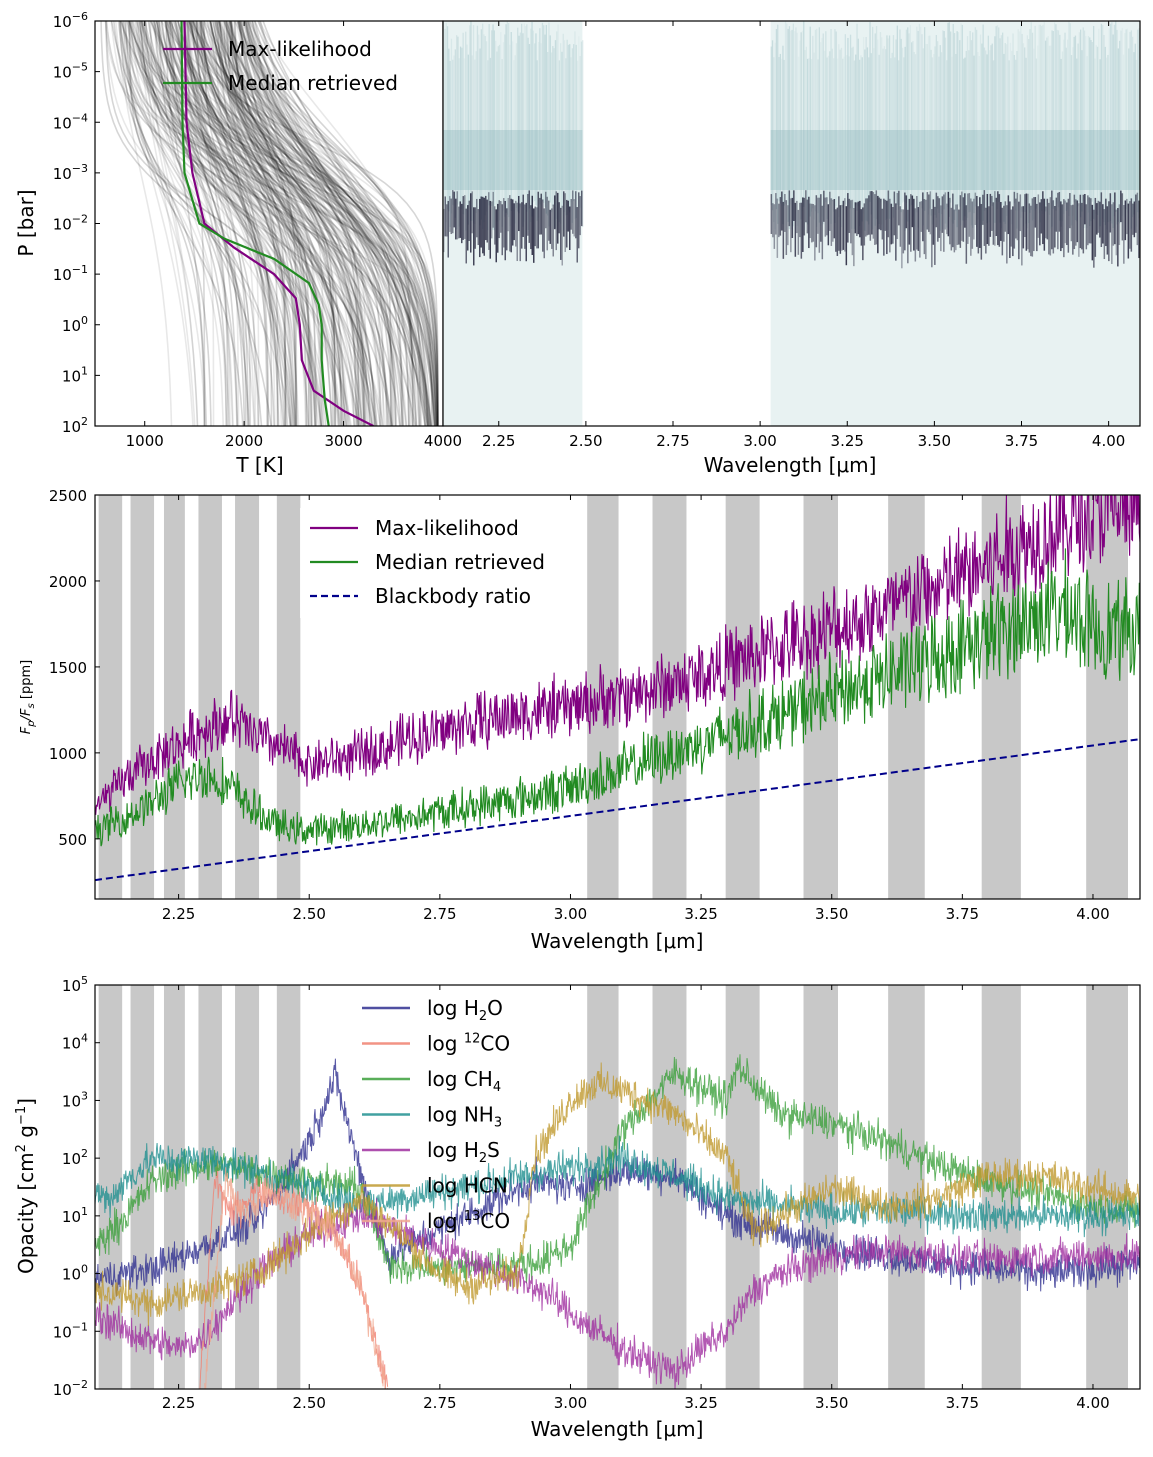 The width and height of the screenshot is (1153, 1457). Describe the element at coordinates (75, 1099) in the screenshot. I see `op-y-ticklabel-5: 103` at that location.